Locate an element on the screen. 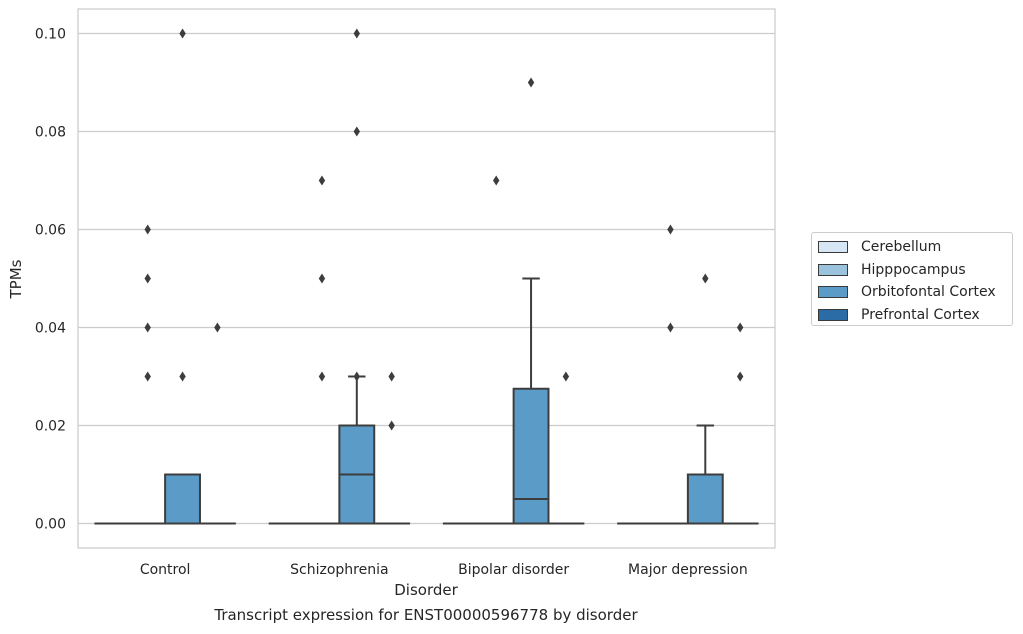 This screenshot has height=634, width=1023. y-axis-label: TPMs is located at coordinates (16, 279).